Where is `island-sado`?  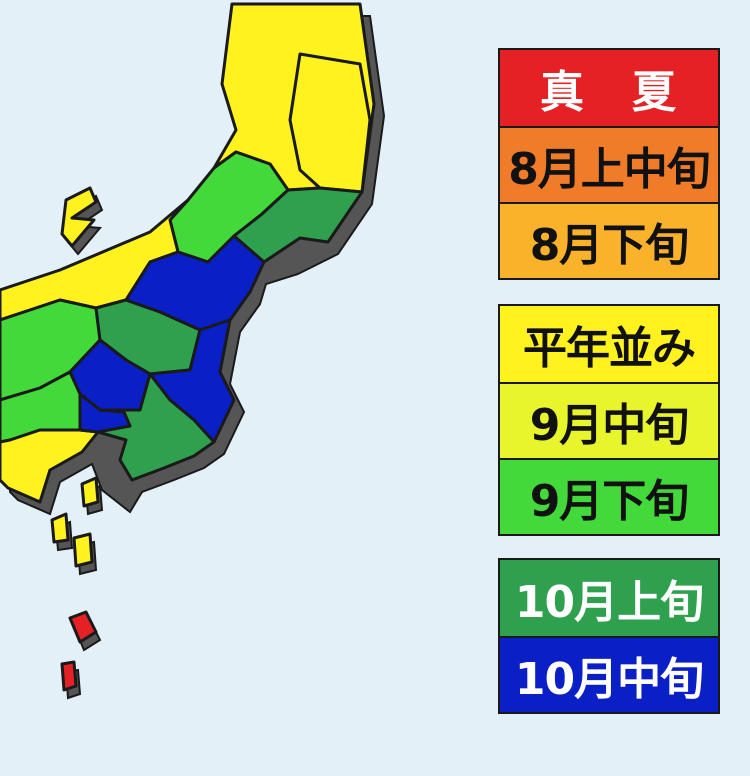
island-sado is located at coordinates (79, 217).